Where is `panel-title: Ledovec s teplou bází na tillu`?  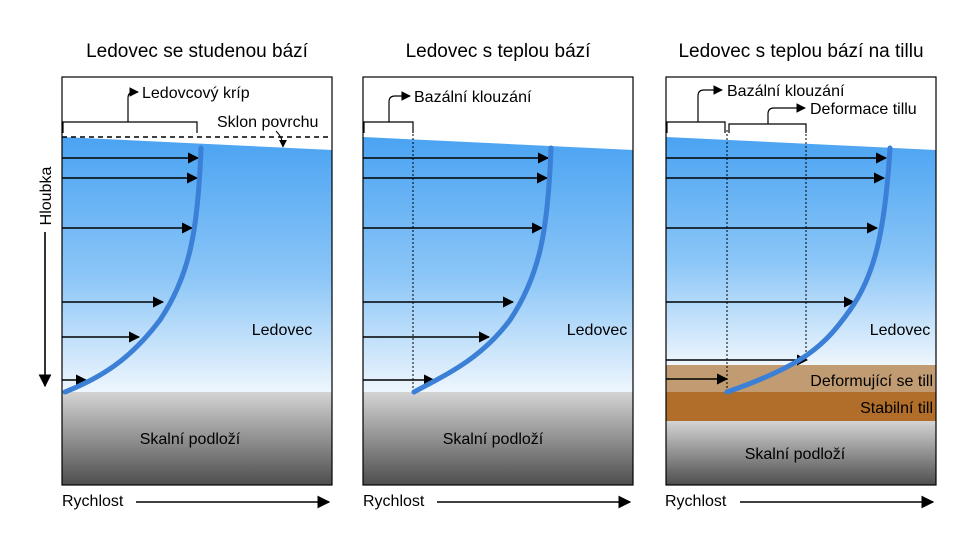 panel-title: Ledovec s teplou bází na tillu is located at coordinates (800, 51).